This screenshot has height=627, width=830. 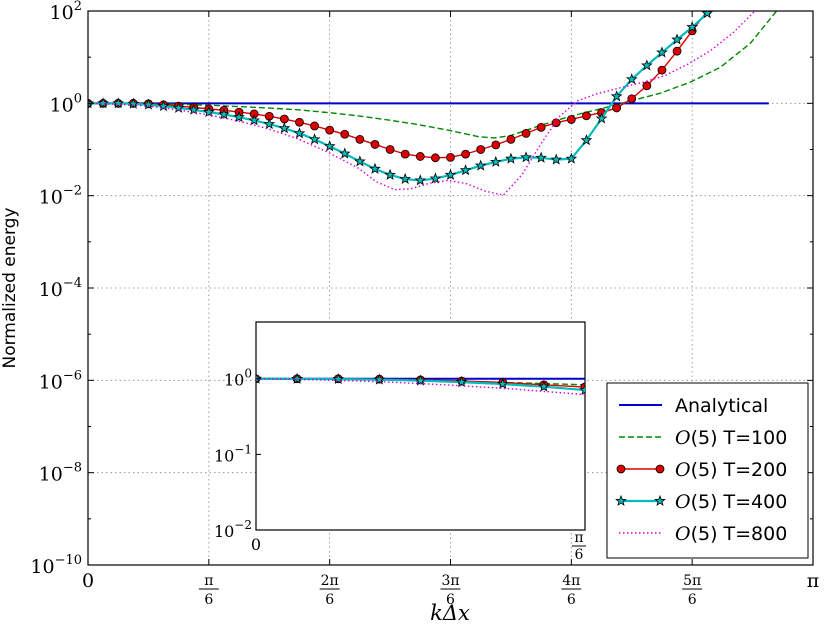 What do you see at coordinates (60, 196) in the screenshot?
I see `y-tick-label: 10⁻²` at bounding box center [60, 196].